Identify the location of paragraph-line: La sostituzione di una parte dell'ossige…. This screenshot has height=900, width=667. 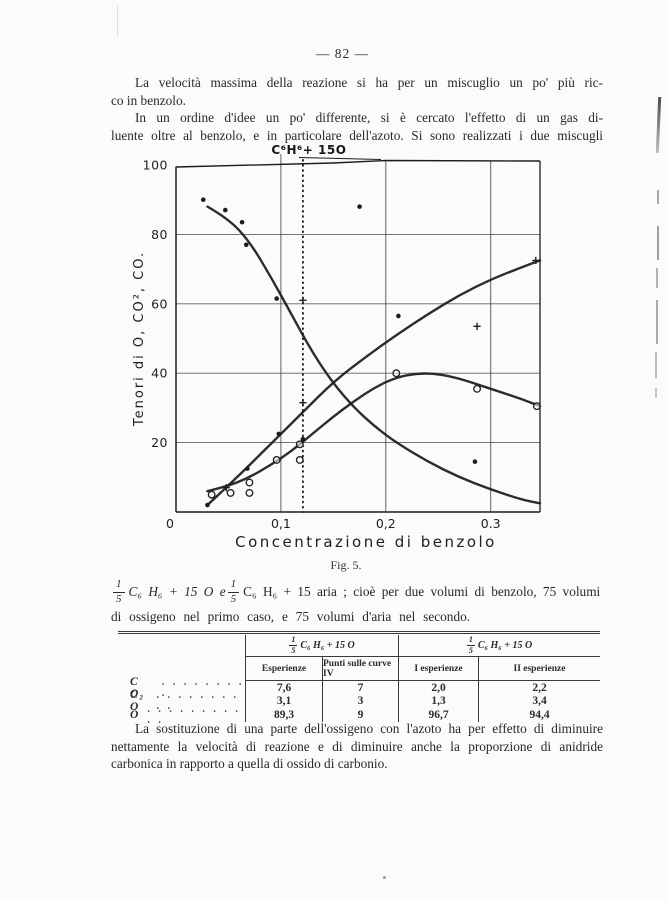
(369, 728).